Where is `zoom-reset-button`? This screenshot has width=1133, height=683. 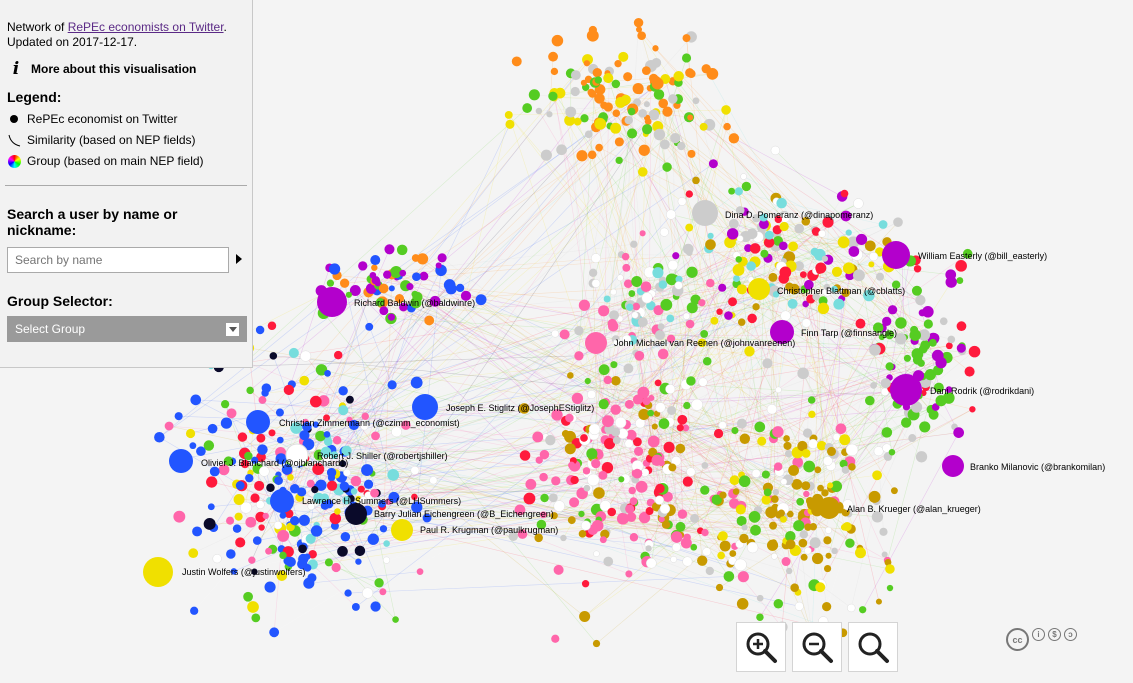 zoom-reset-button is located at coordinates (873, 647).